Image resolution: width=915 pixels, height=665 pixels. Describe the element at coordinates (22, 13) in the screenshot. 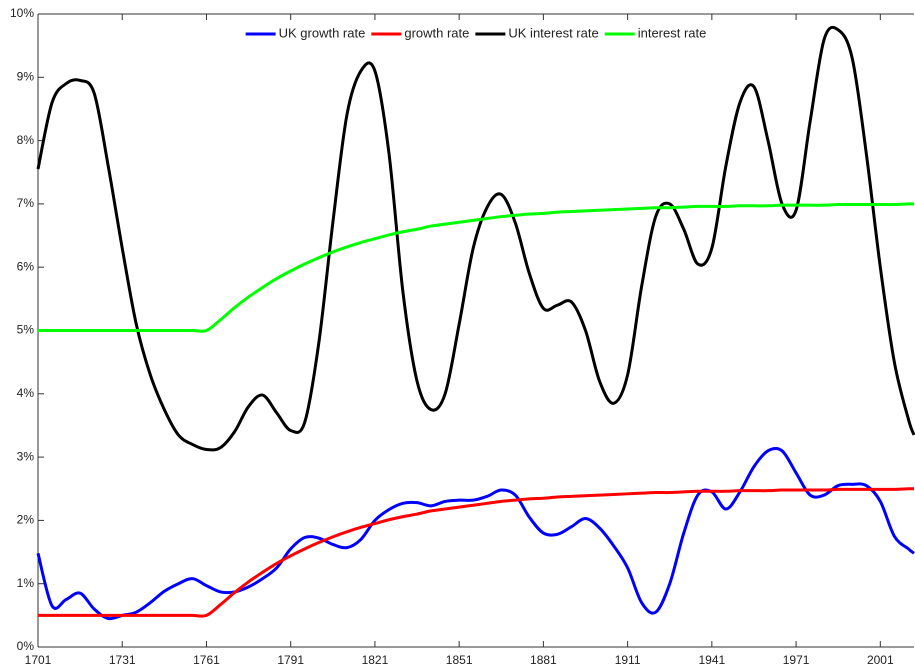

I see `y-tick-label: 10%` at that location.